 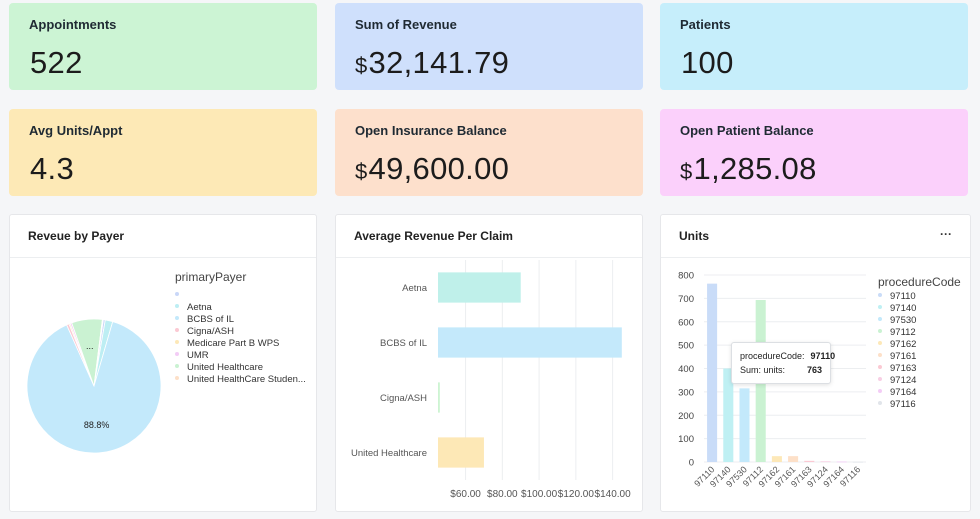 I want to click on kpi-title: Patients, so click(x=705, y=24).